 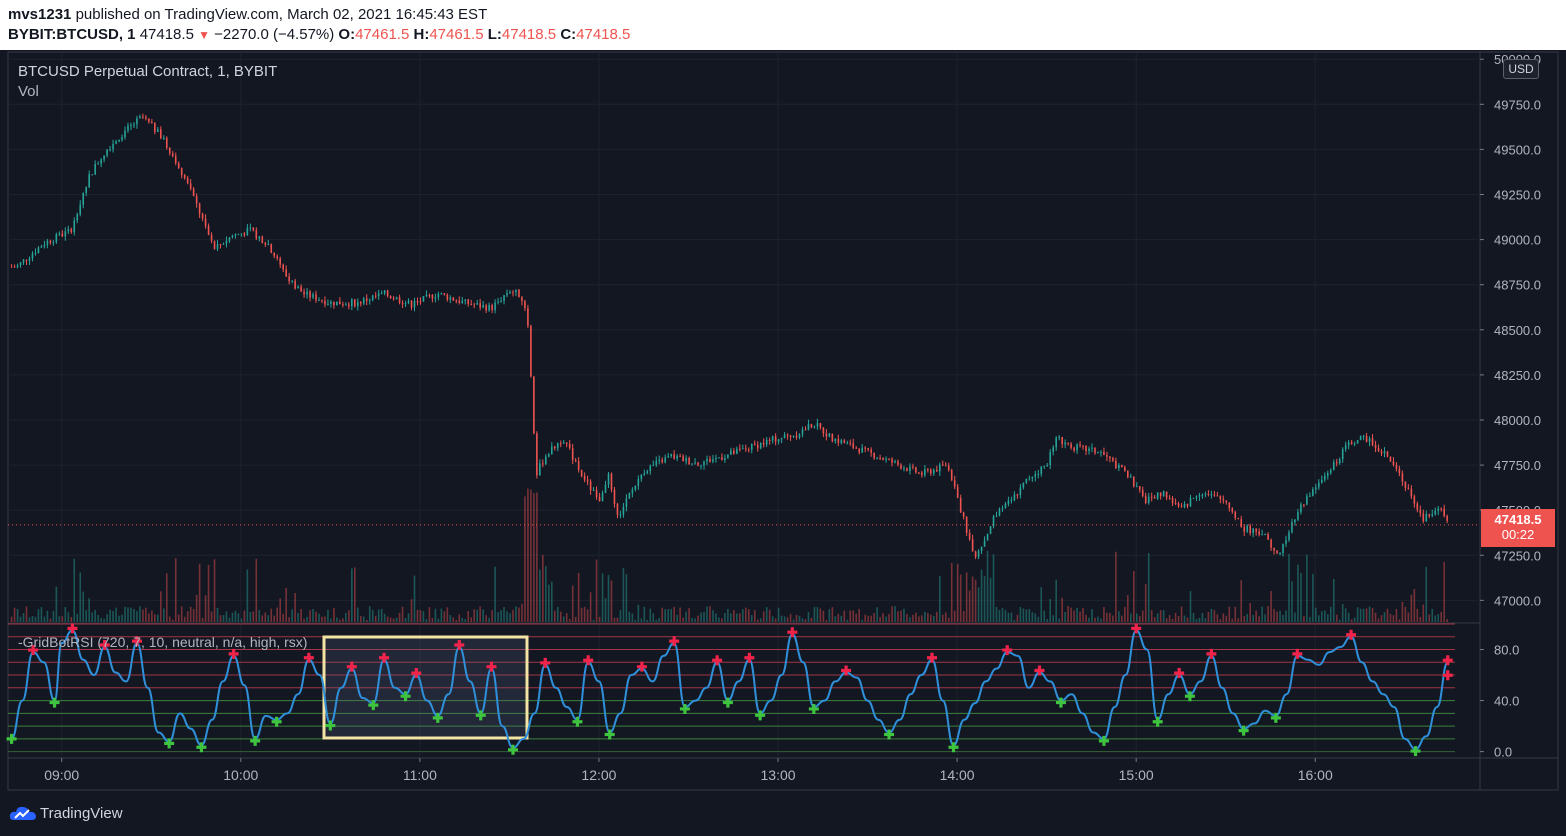 What do you see at coordinates (456, 34) in the screenshot?
I see `high-value: 47461.5` at bounding box center [456, 34].